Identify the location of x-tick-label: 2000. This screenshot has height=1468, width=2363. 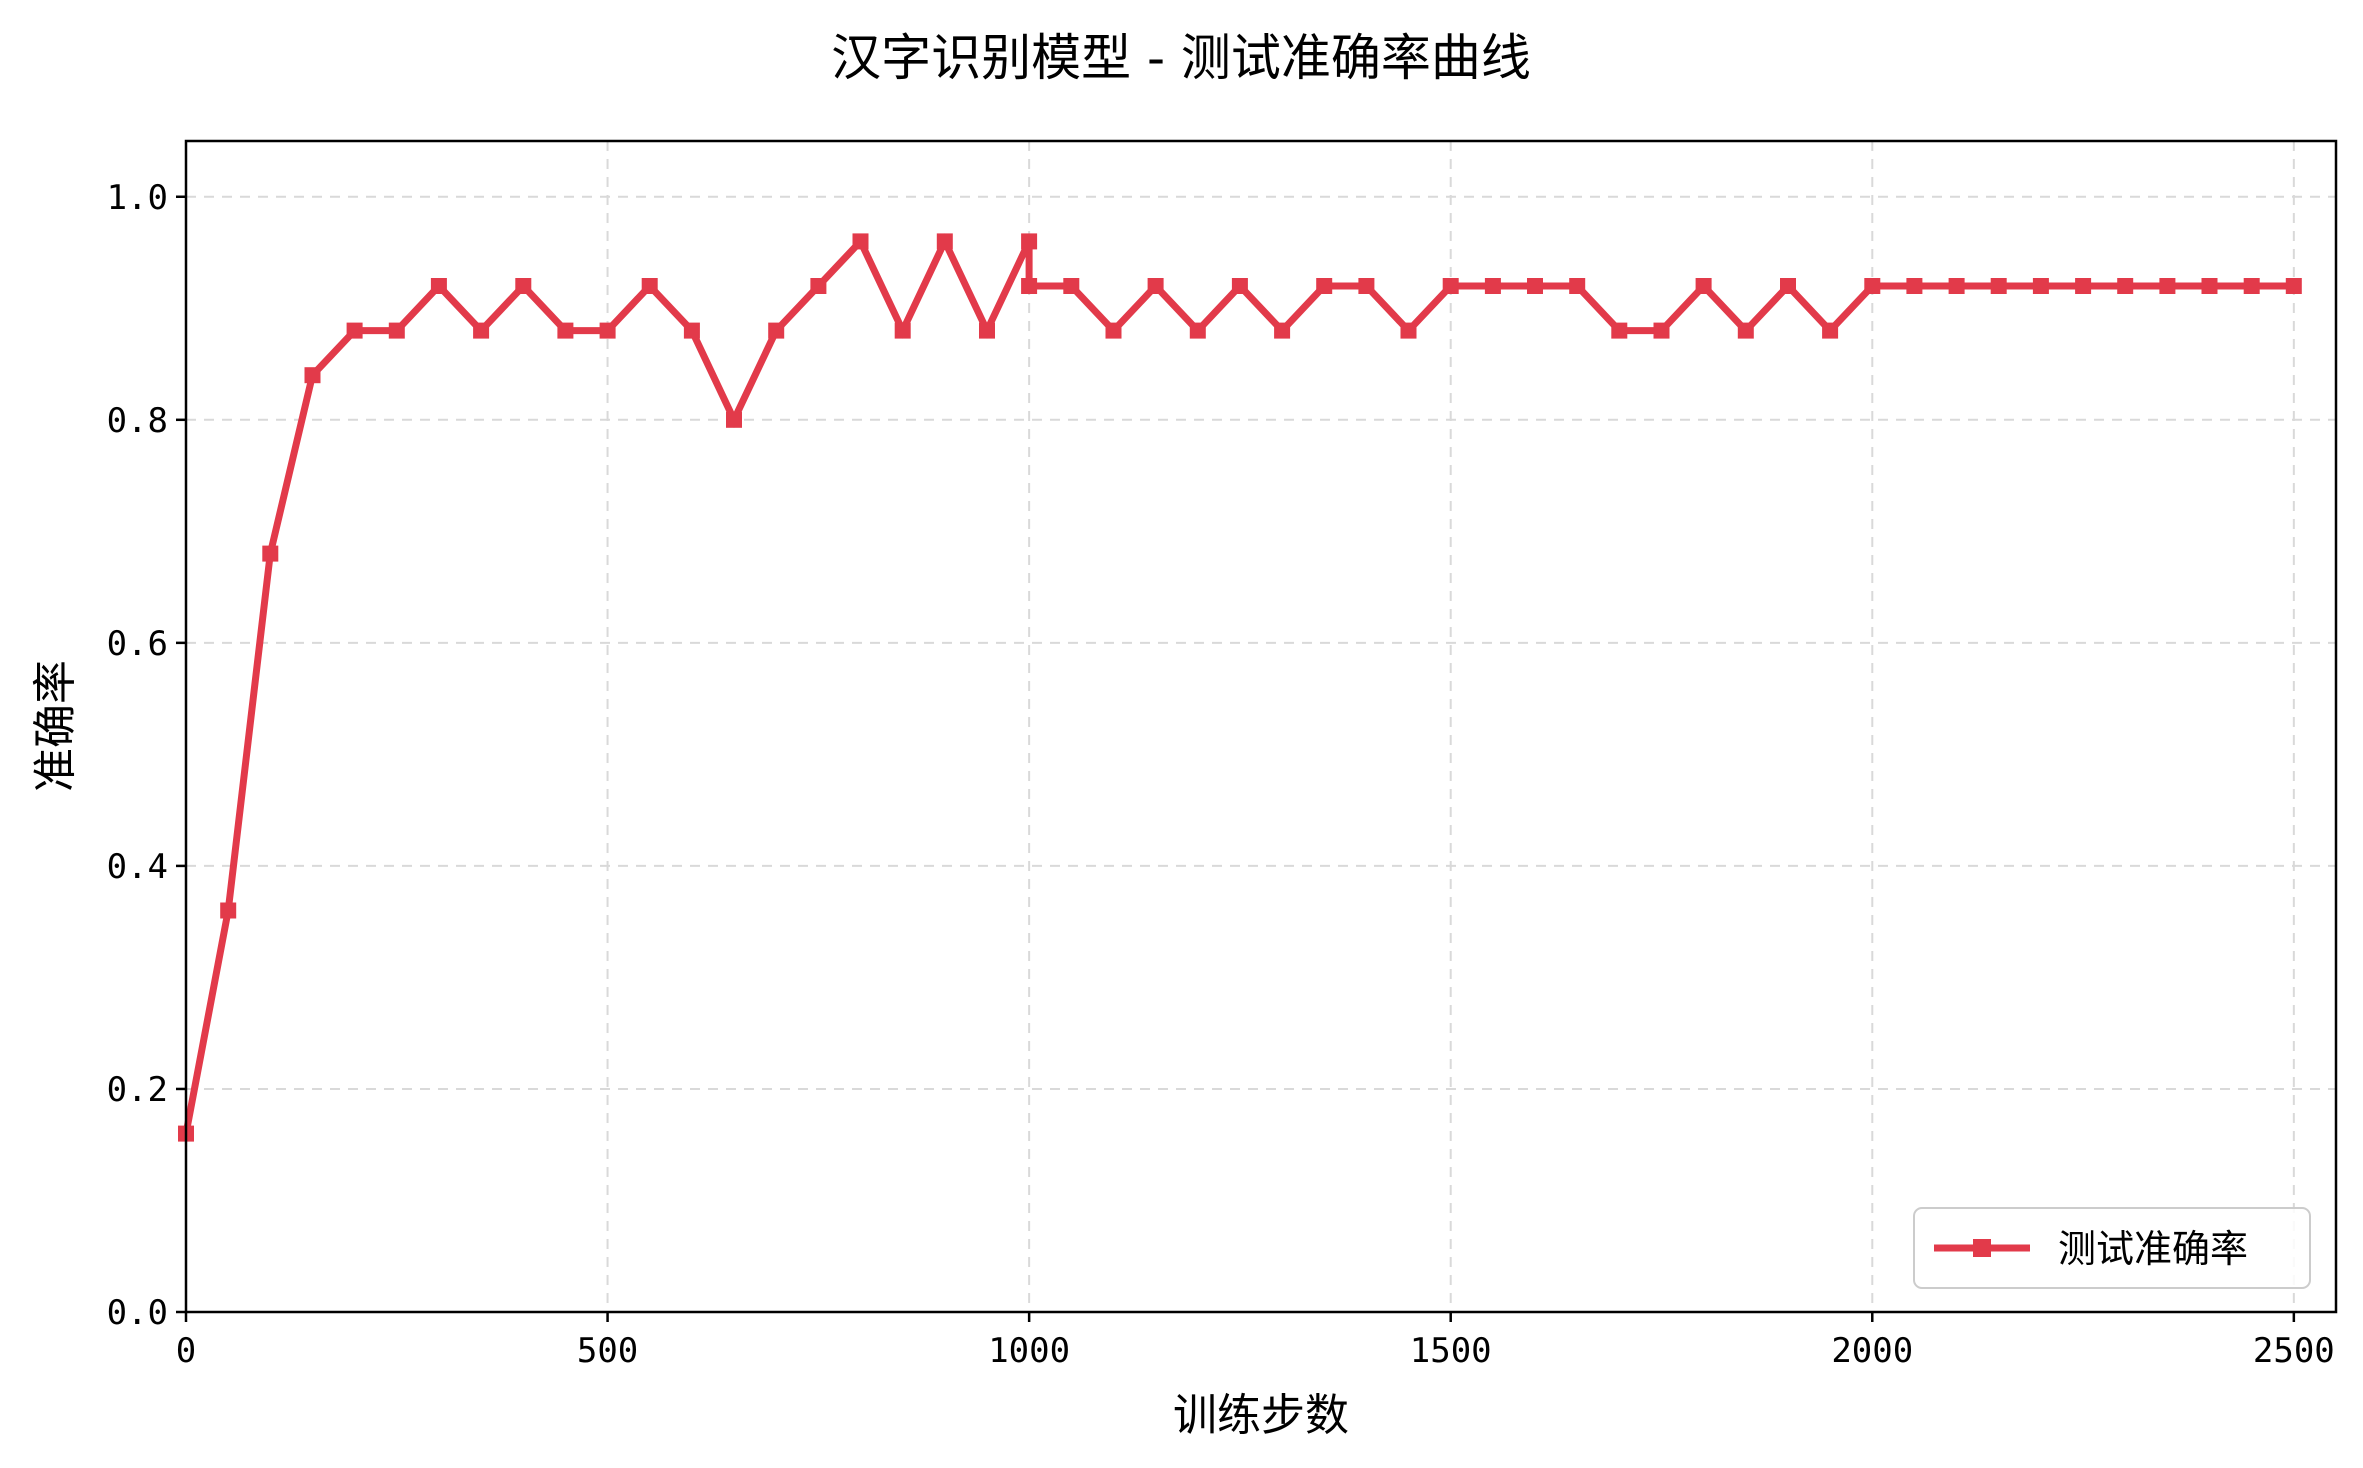
(1872, 1351).